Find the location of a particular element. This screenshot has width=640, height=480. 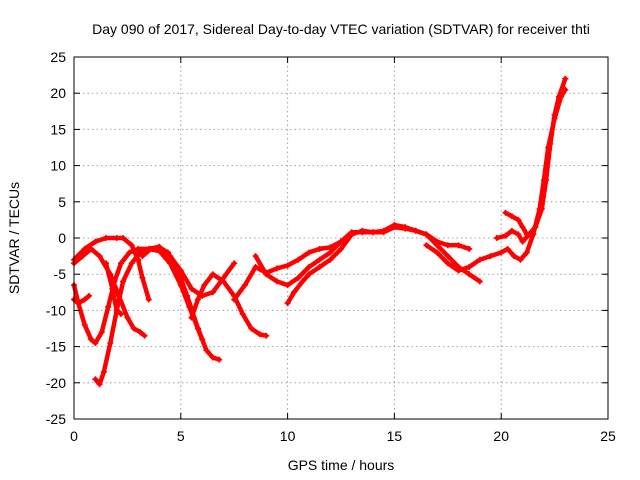

x-tick-label: 15 is located at coordinates (395, 436).